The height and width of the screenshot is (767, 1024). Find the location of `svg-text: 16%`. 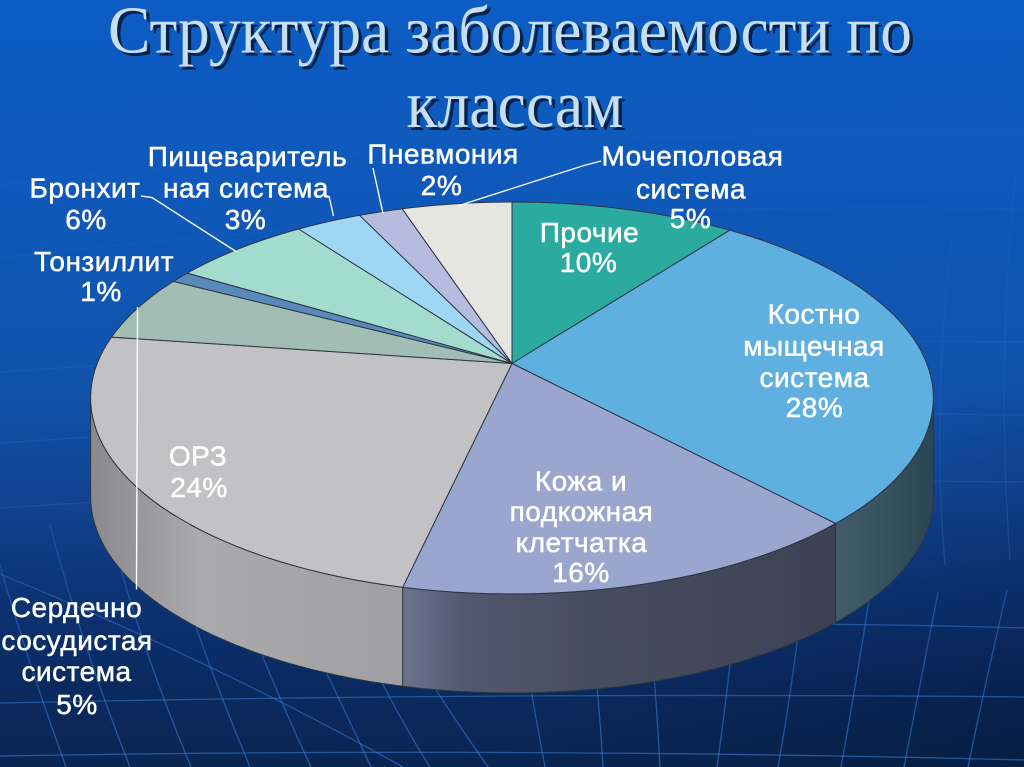

svg-text: 16% is located at coordinates (581, 572).